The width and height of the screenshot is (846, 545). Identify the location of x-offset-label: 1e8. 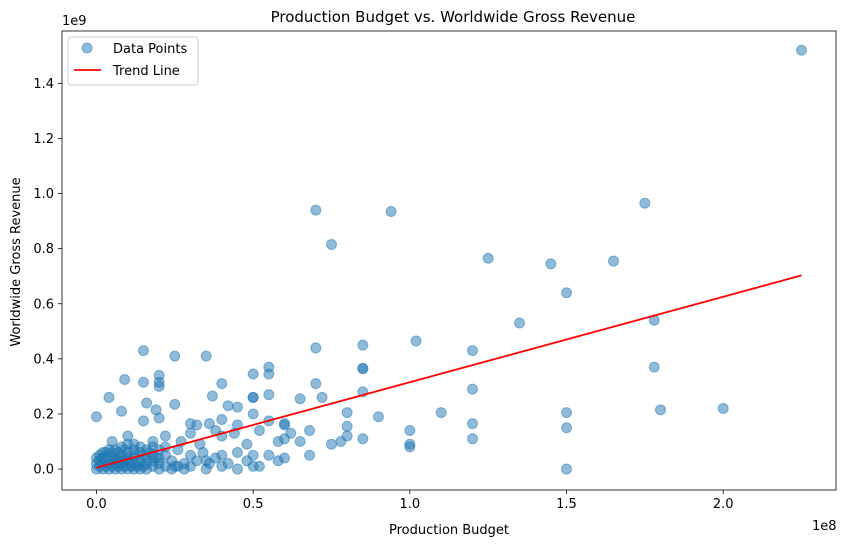
(824, 526).